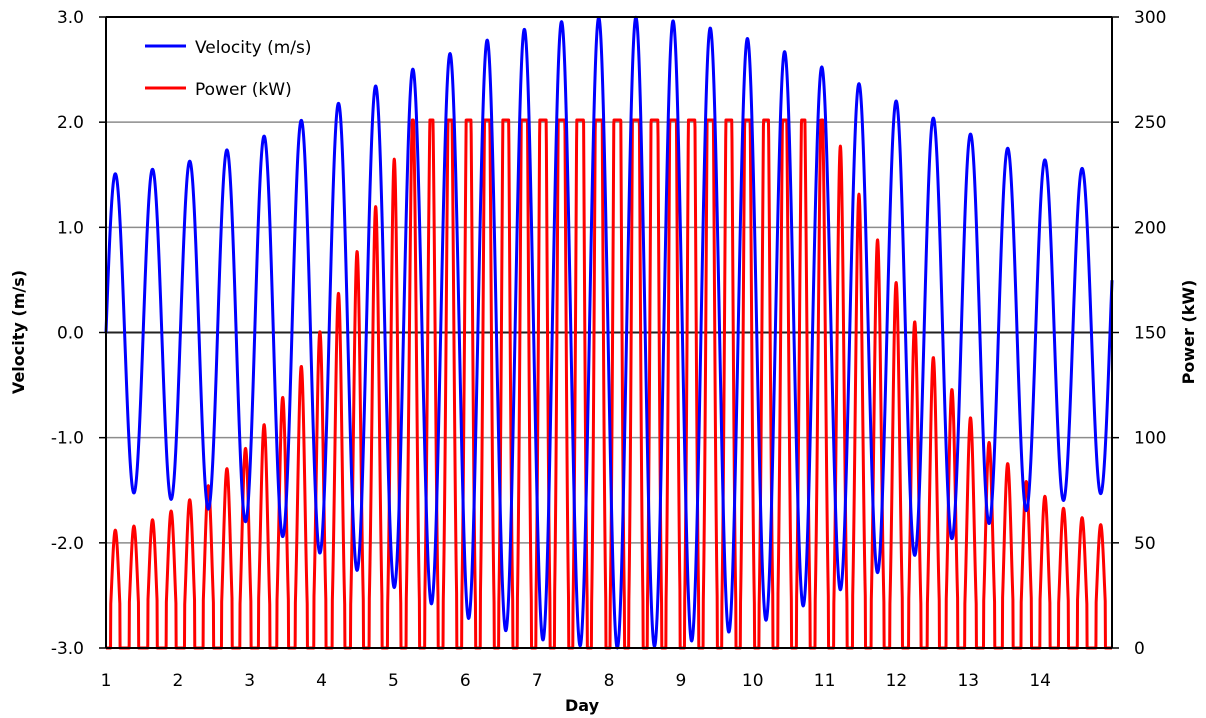  What do you see at coordinates (177, 681) in the screenshot?
I see `x-tick-label: 2` at bounding box center [177, 681].